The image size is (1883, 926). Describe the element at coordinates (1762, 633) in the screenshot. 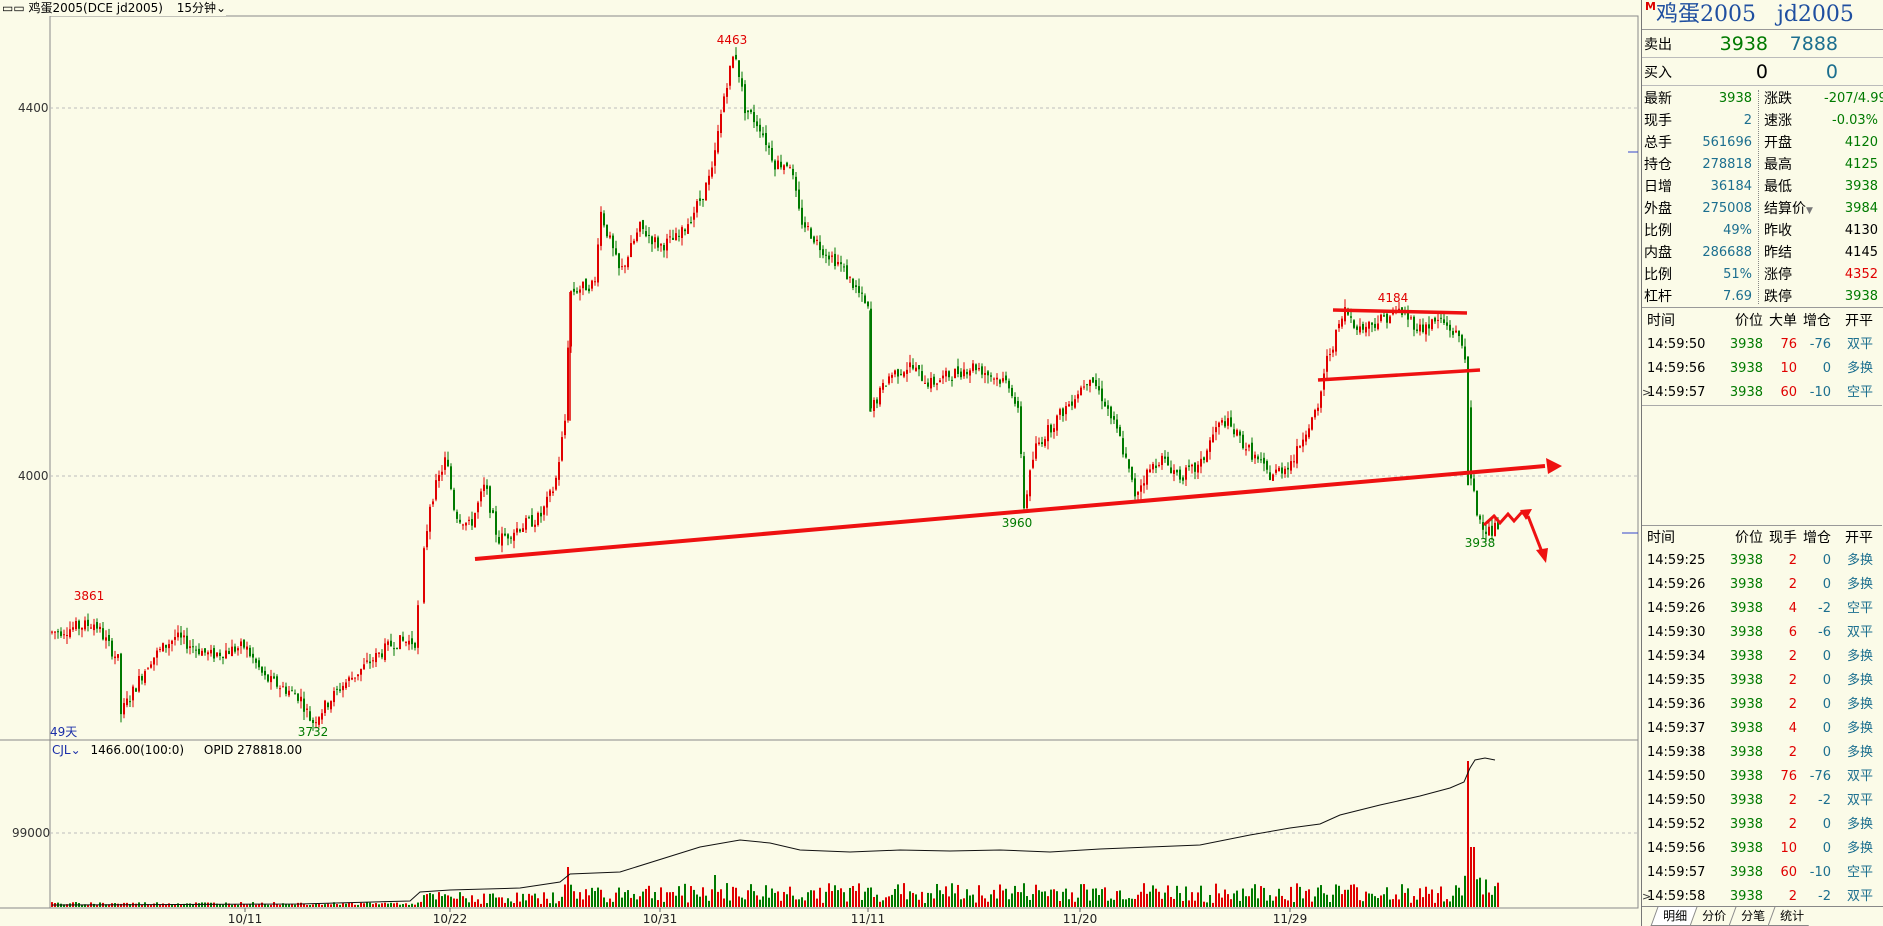

I see `tick-row: 14:59:30 3938 6 -6 双平` at that location.